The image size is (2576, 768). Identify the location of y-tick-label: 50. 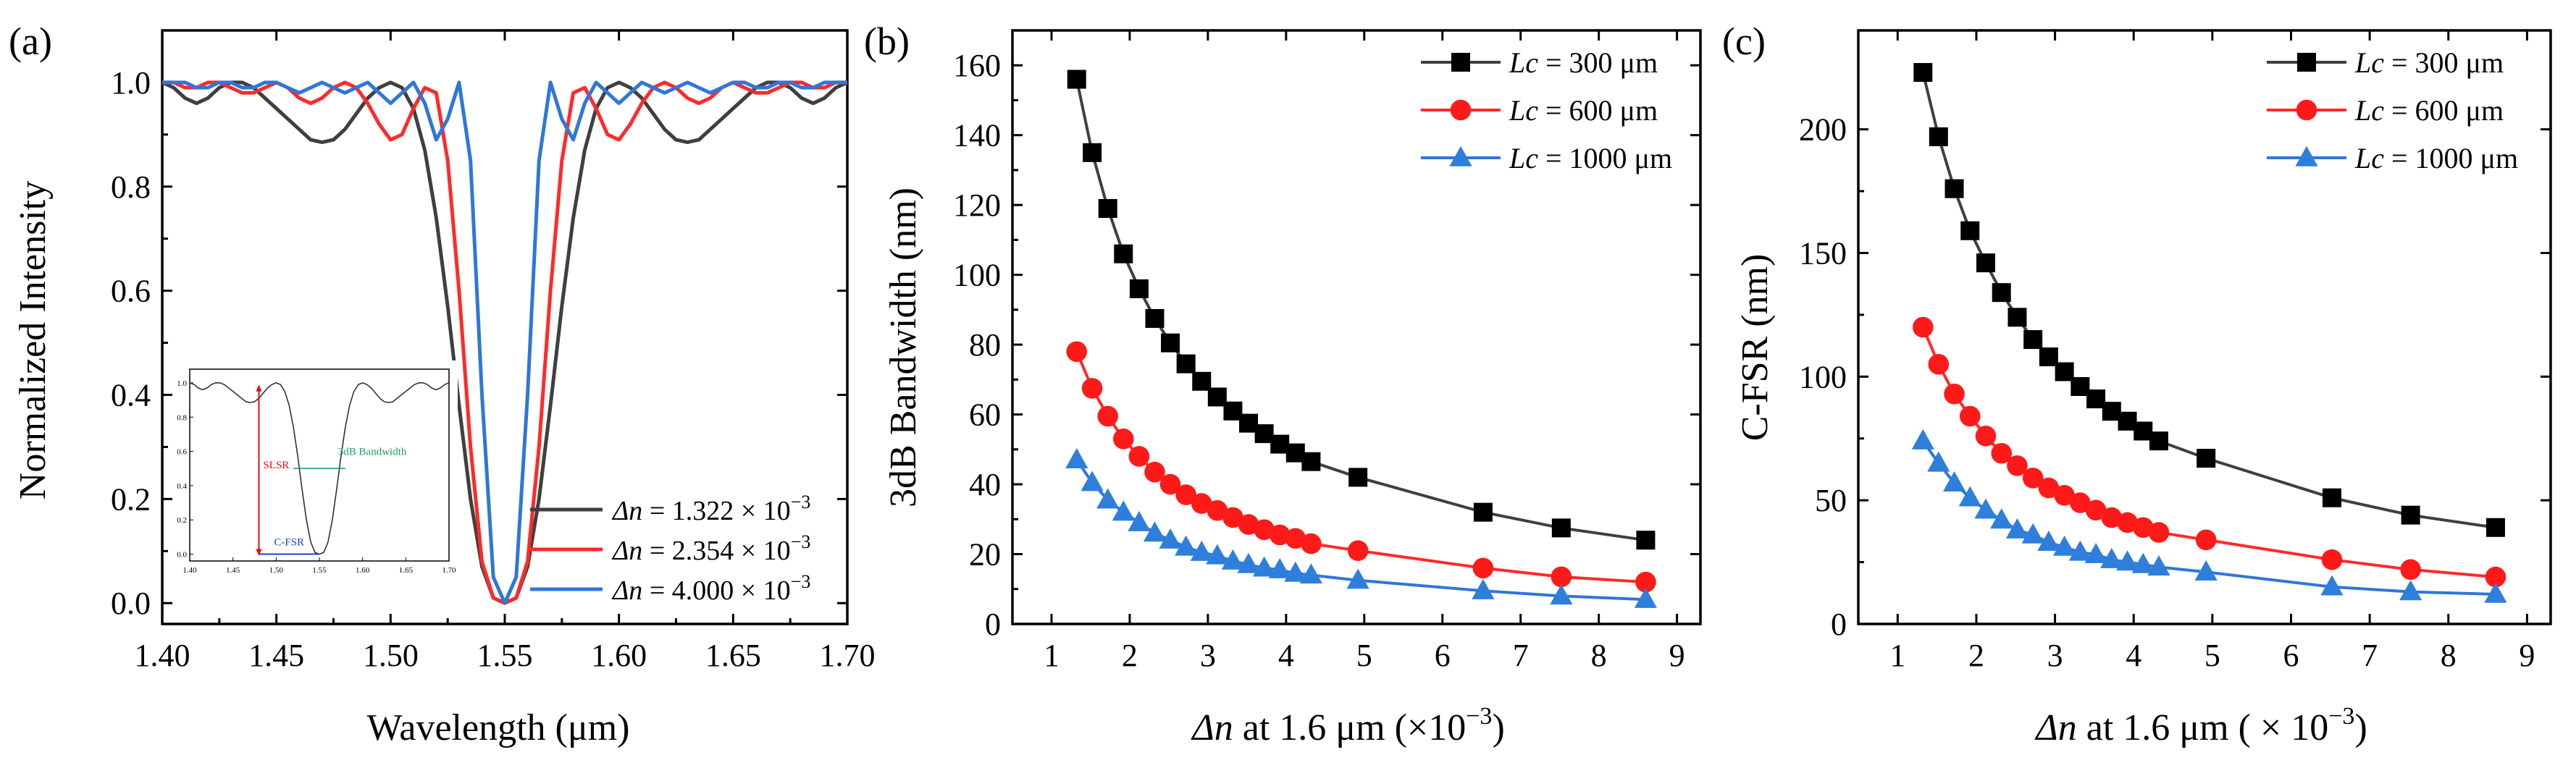
(1831, 501).